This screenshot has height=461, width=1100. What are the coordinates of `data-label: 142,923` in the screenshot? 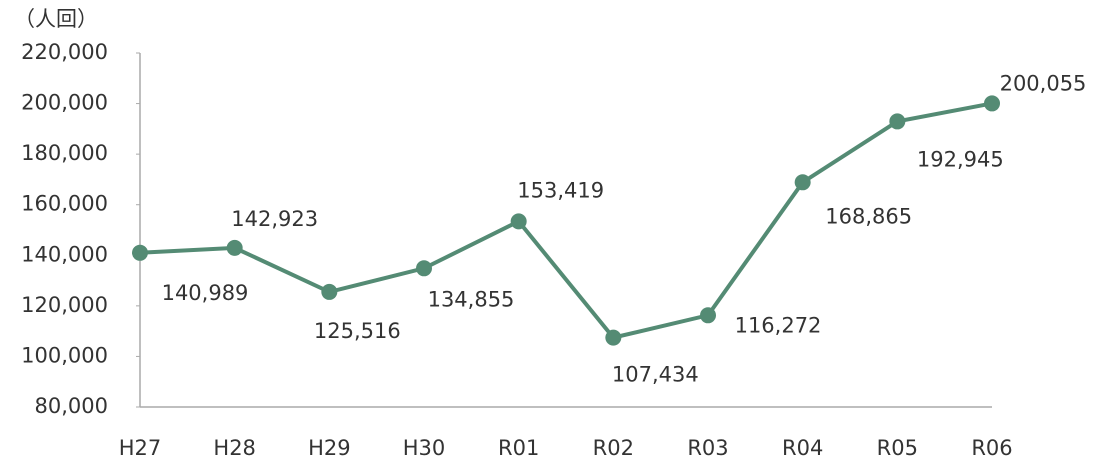 It's located at (274, 219).